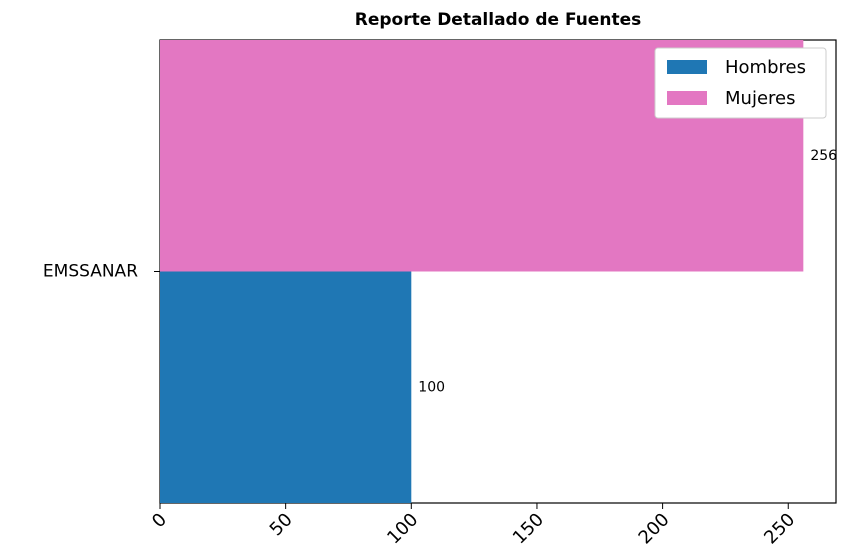  I want to click on x-tick-label: 0, so click(159, 520).